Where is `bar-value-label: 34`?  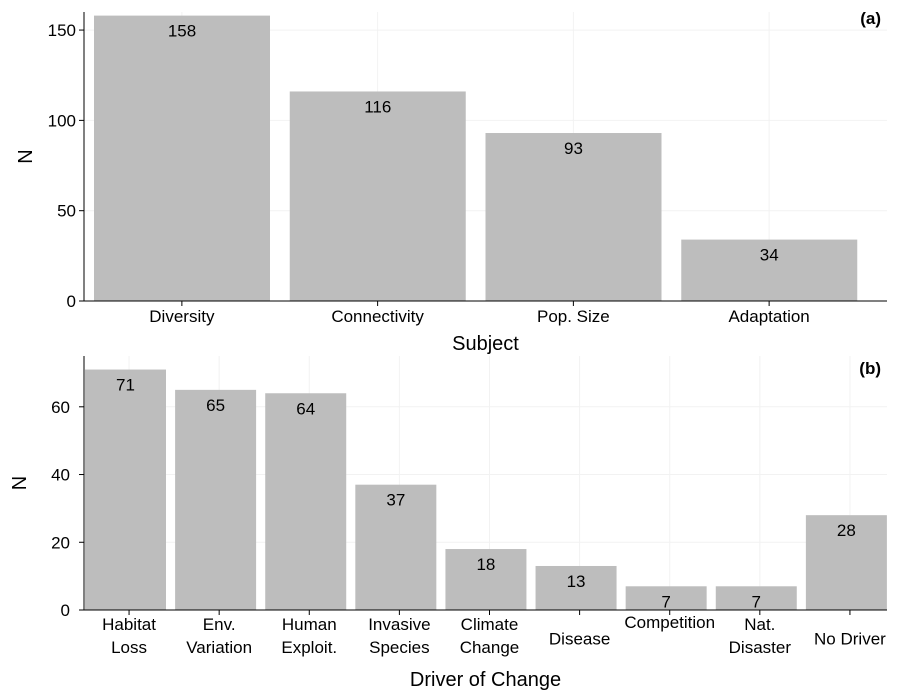
bar-value-label: 34 is located at coordinates (769, 255).